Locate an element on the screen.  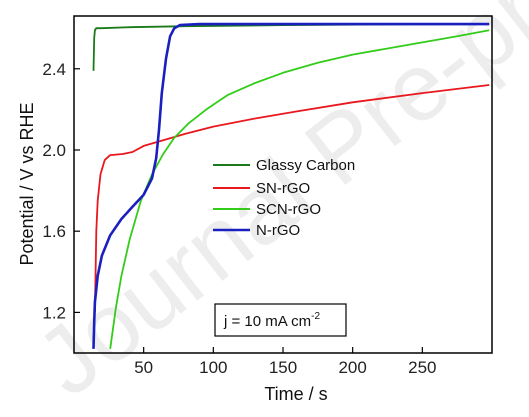
annotation-text: j = 10 mA cm-2 is located at coordinates (271, 320).